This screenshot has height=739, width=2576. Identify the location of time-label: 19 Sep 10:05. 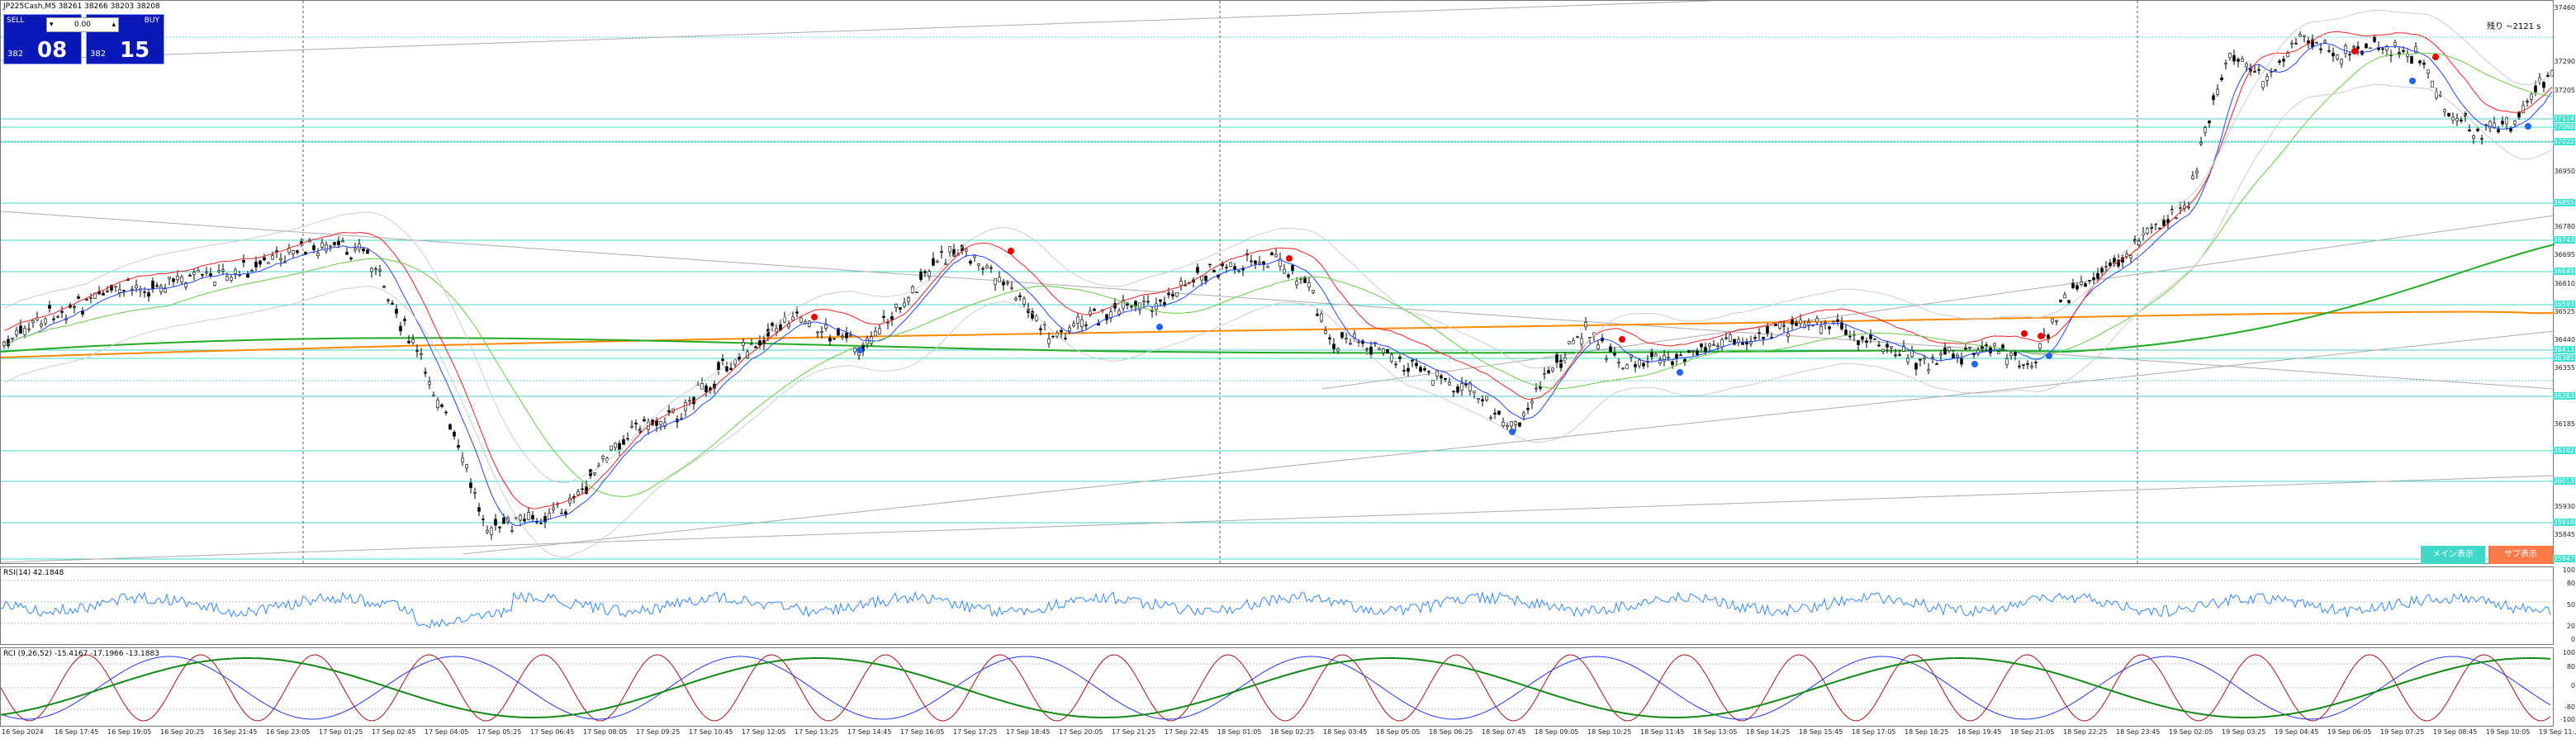
(2508, 732).